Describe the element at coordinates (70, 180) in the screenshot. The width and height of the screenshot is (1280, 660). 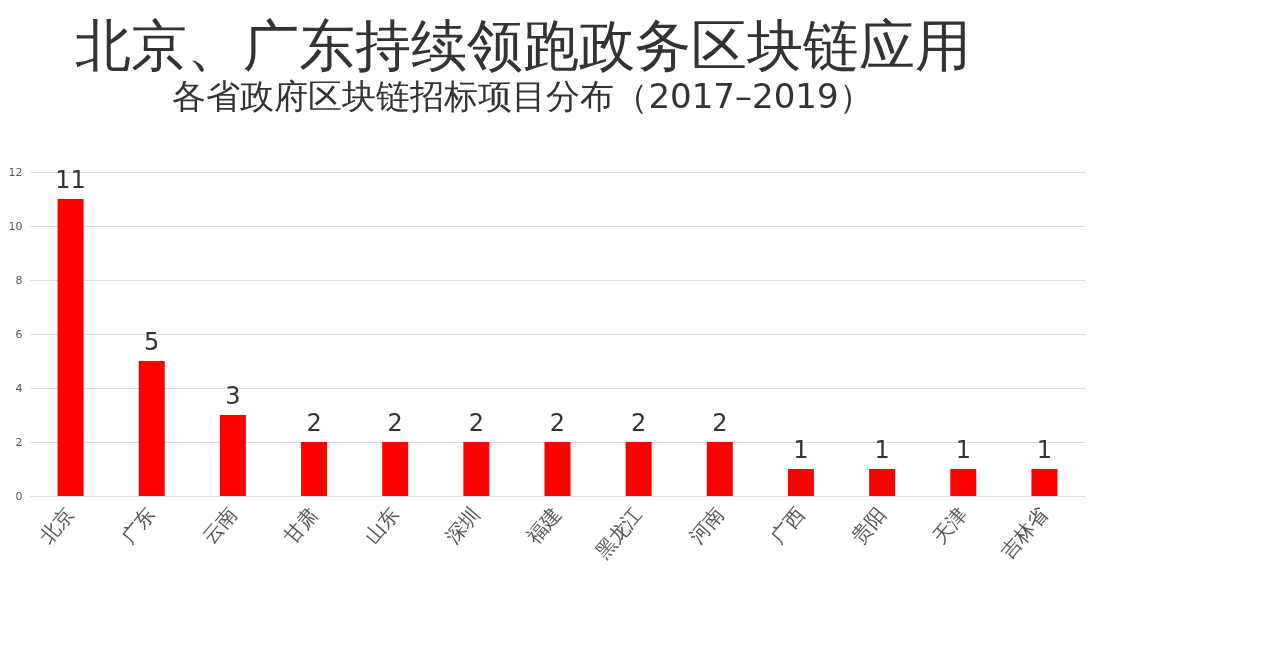
I see `data-label: 11` at that location.